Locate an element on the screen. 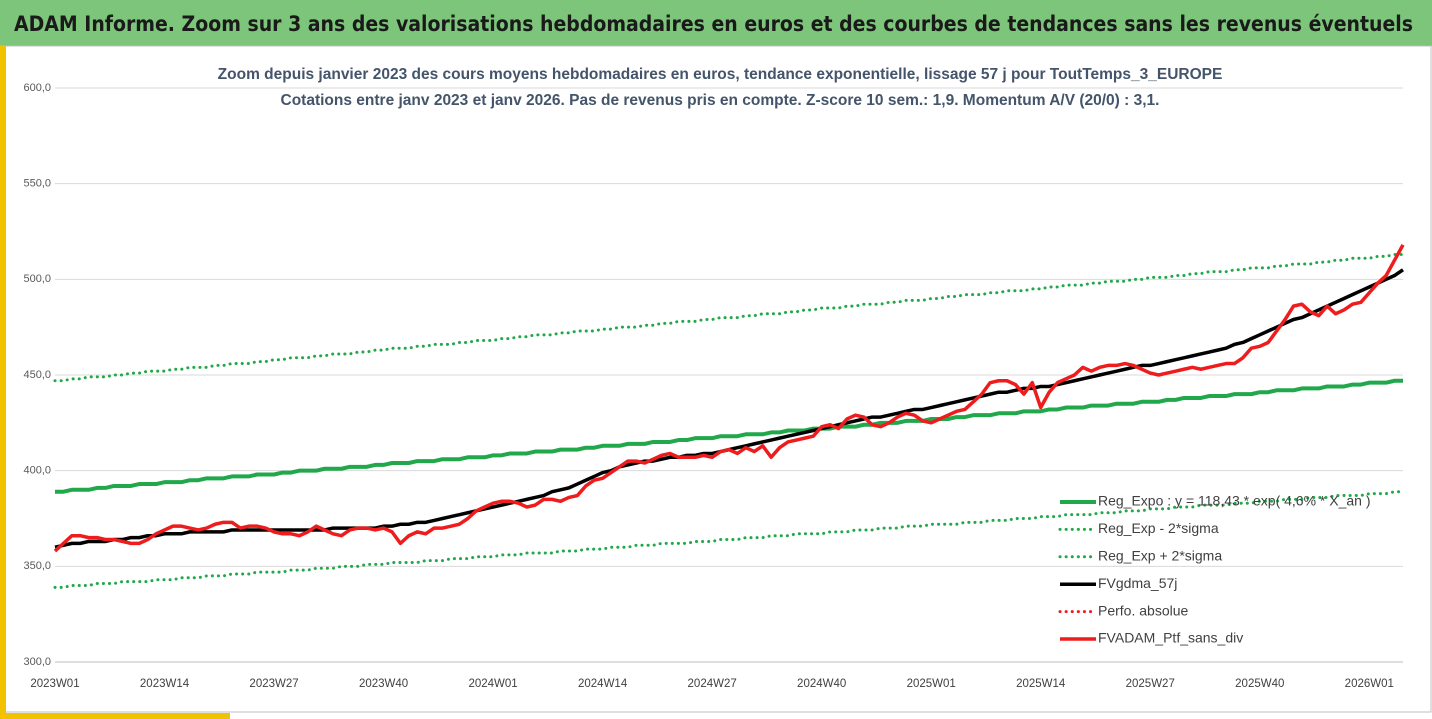 The height and width of the screenshot is (719, 1432). header-bar is located at coordinates (716, 23).